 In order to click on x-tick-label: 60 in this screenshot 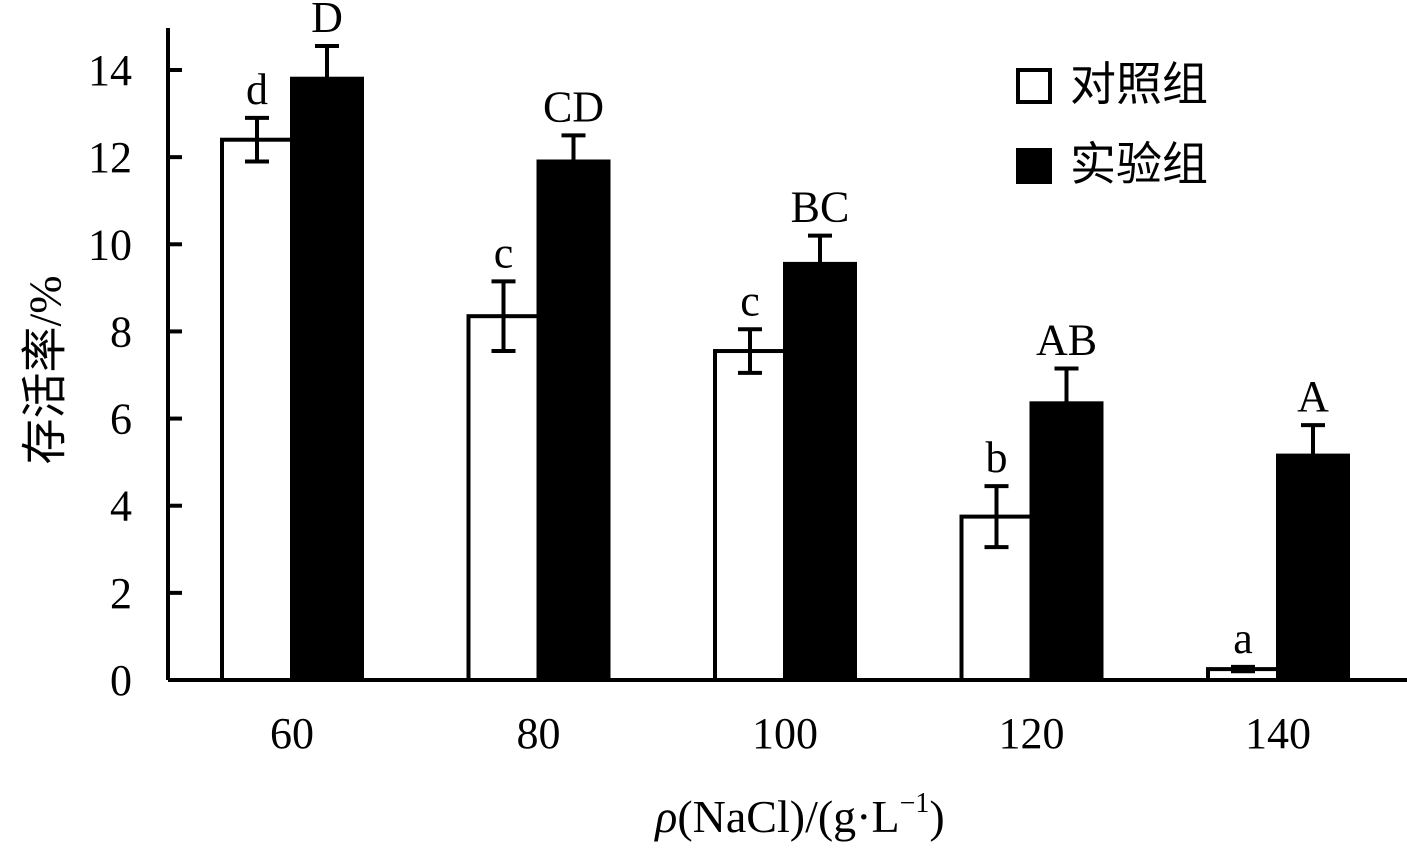, I will do `click(292, 733)`.